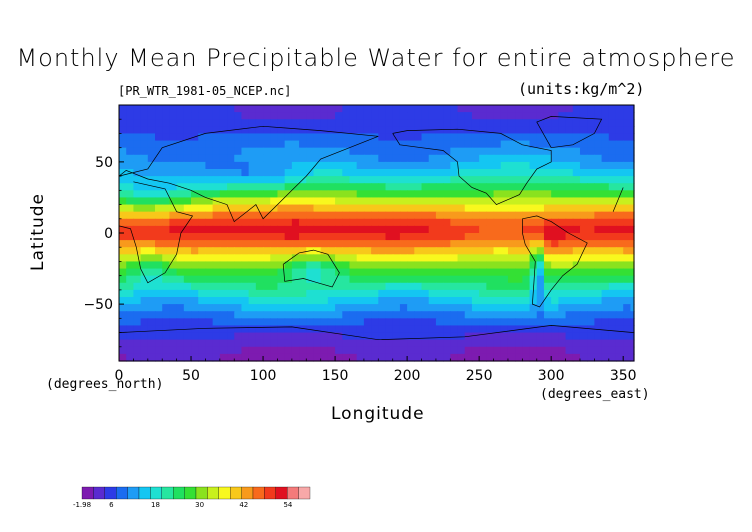 The width and height of the screenshot is (752, 532). What do you see at coordinates (581, 89) in the screenshot?
I see `units-label: (units:kg/m^2)` at bounding box center [581, 89].